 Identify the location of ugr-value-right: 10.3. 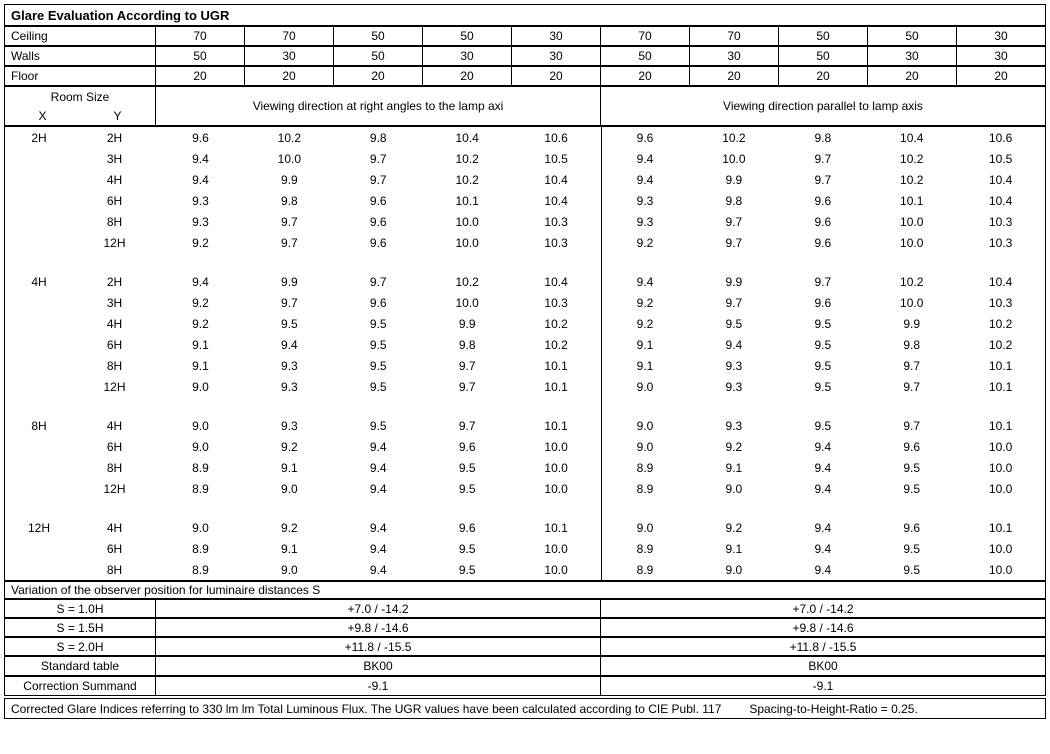
(1000, 221).